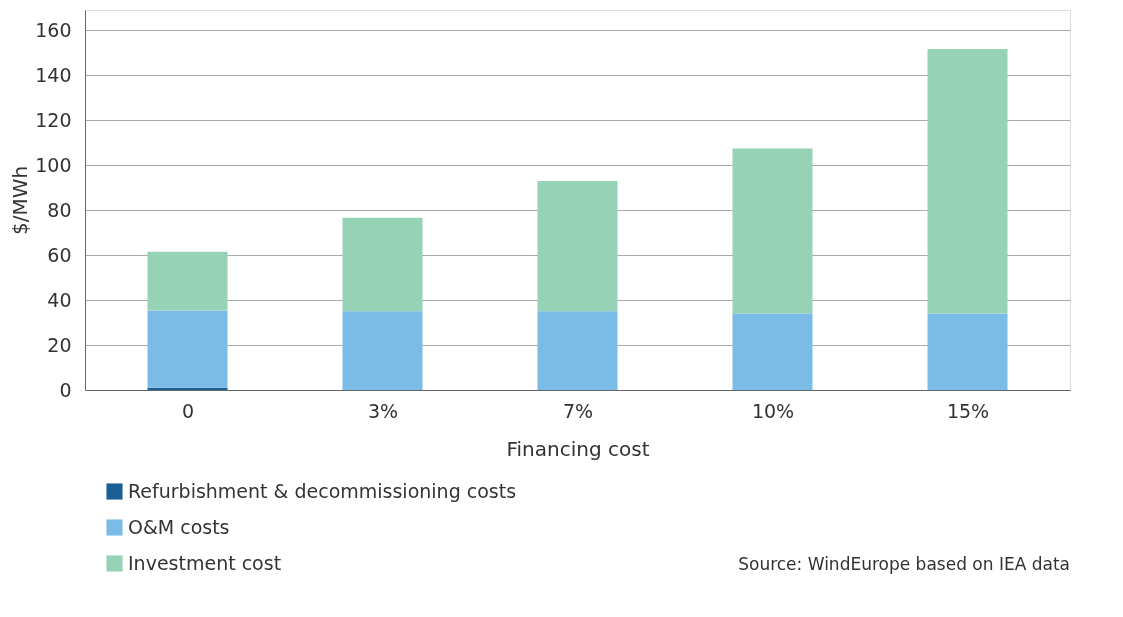  I want to click on y-axis-title: $/MWh, so click(20, 200).